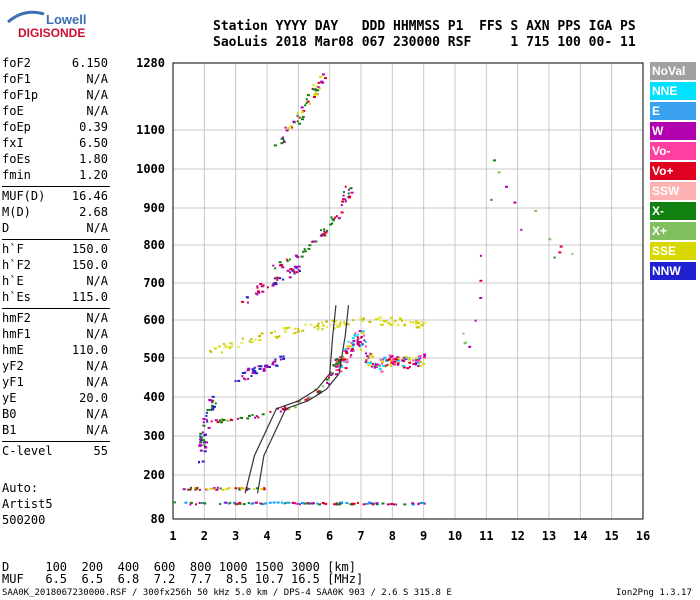 This screenshot has height=600, width=700. I want to click on param-label: MUF(D), so click(24, 196).